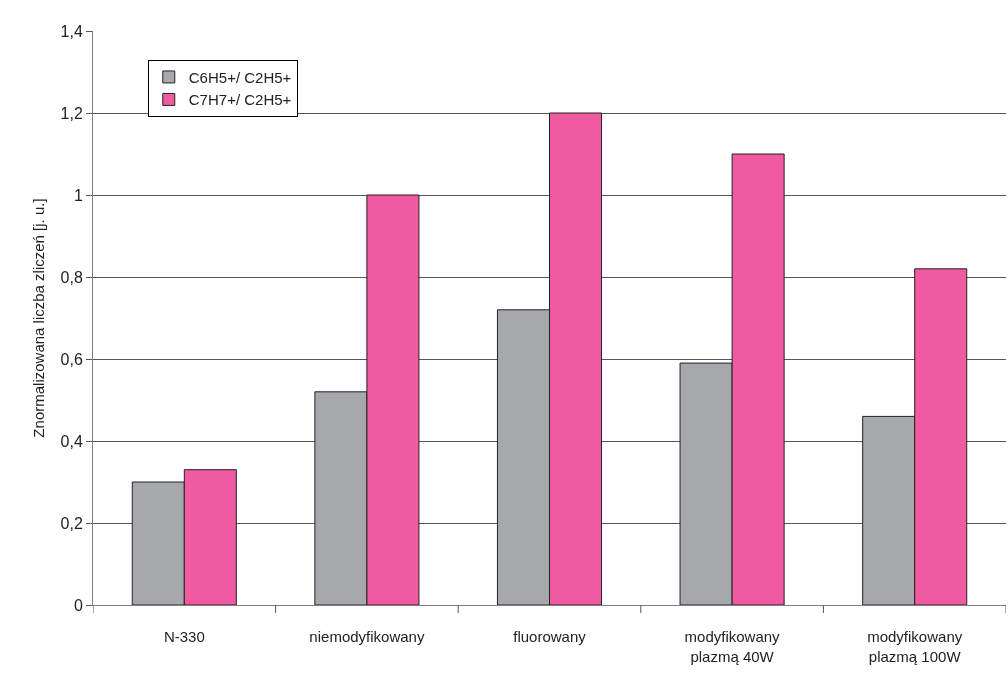 The width and height of the screenshot is (1008, 675). I want to click on y-tick-label: 1, so click(78, 195).